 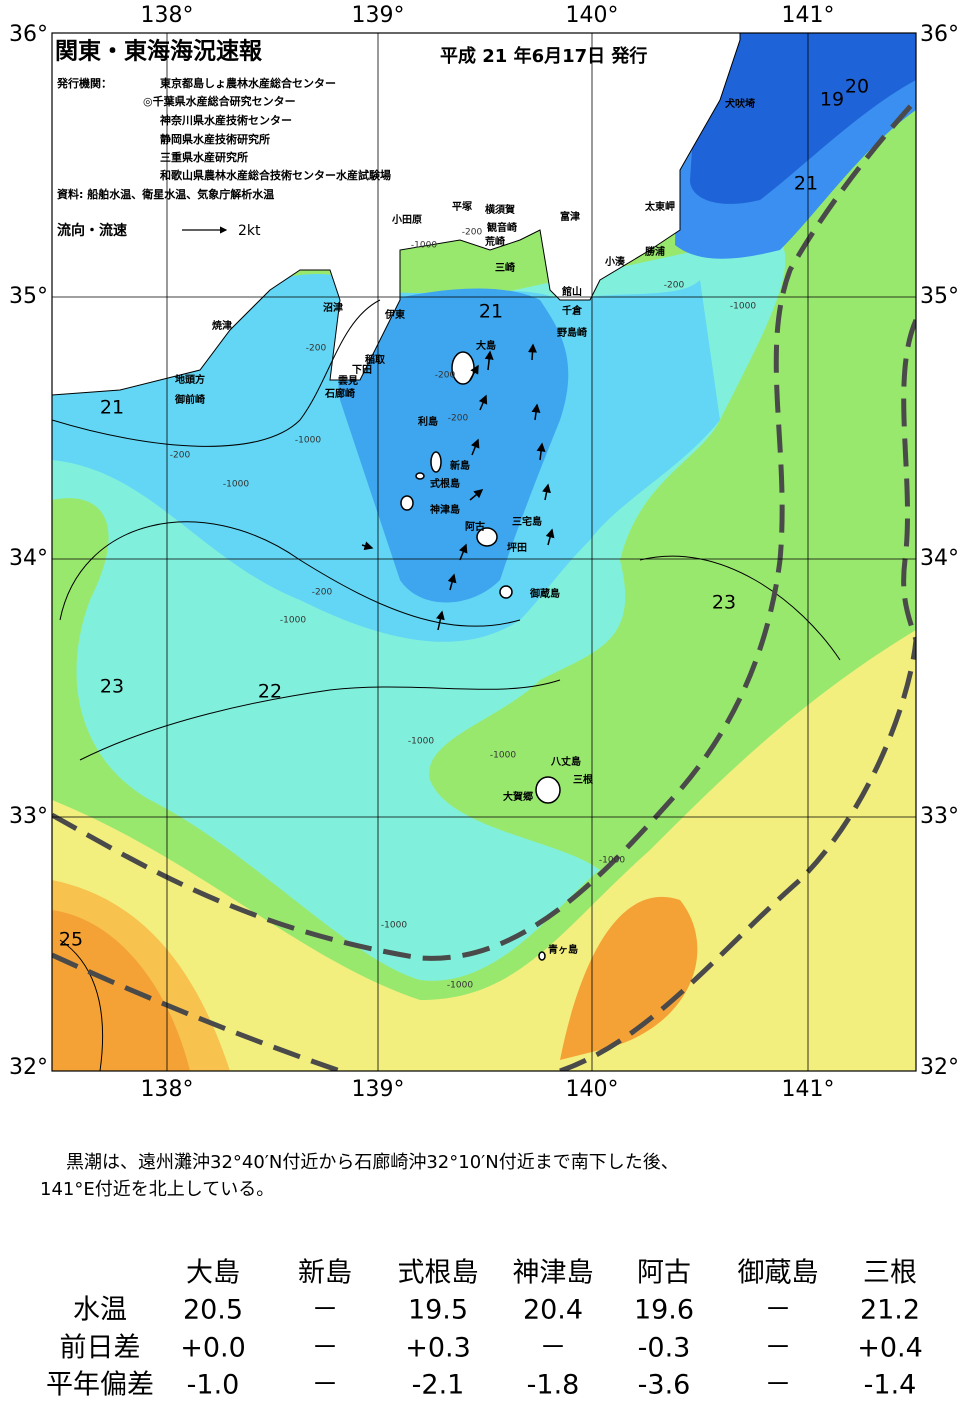 I want to click on place-name: 野島崎, so click(x=572, y=332).